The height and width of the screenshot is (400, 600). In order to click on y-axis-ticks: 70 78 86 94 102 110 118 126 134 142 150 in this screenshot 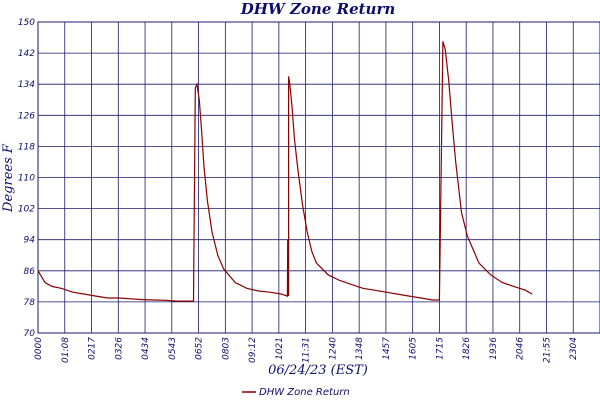, I will do `click(26, 178)`.